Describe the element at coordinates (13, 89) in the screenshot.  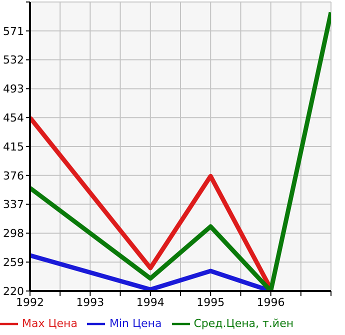
I see `y-tick-label: 493` at that location.